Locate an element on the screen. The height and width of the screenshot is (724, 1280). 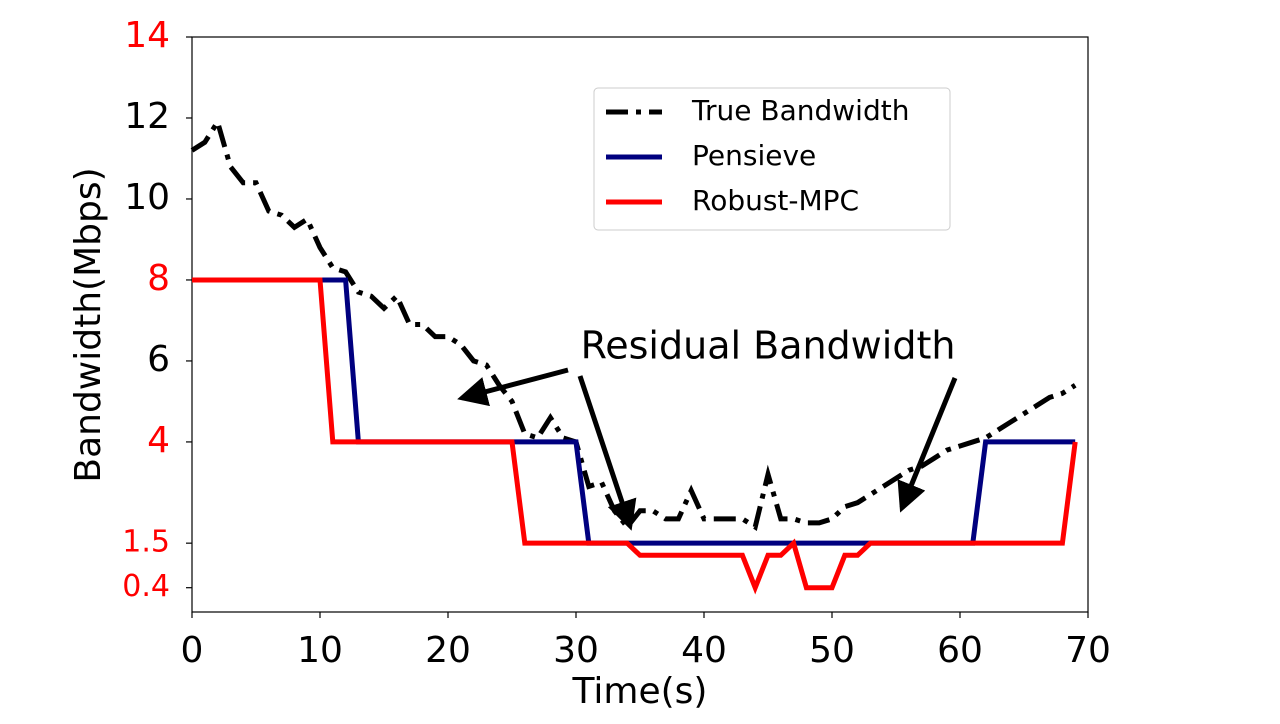
legend-label: Pensieve is located at coordinates (754, 155).